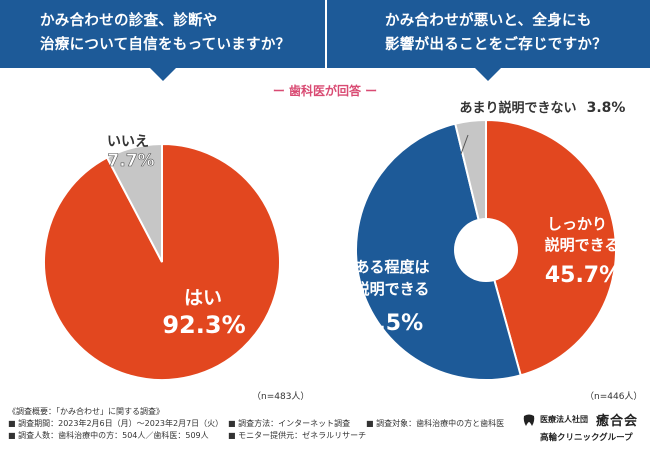 This screenshot has height=450, width=650. What do you see at coordinates (178, 33) in the screenshot?
I see `left-question-text: かみ合わせの診査、診断や 治療について自信をもっていますか？` at bounding box center [178, 33].